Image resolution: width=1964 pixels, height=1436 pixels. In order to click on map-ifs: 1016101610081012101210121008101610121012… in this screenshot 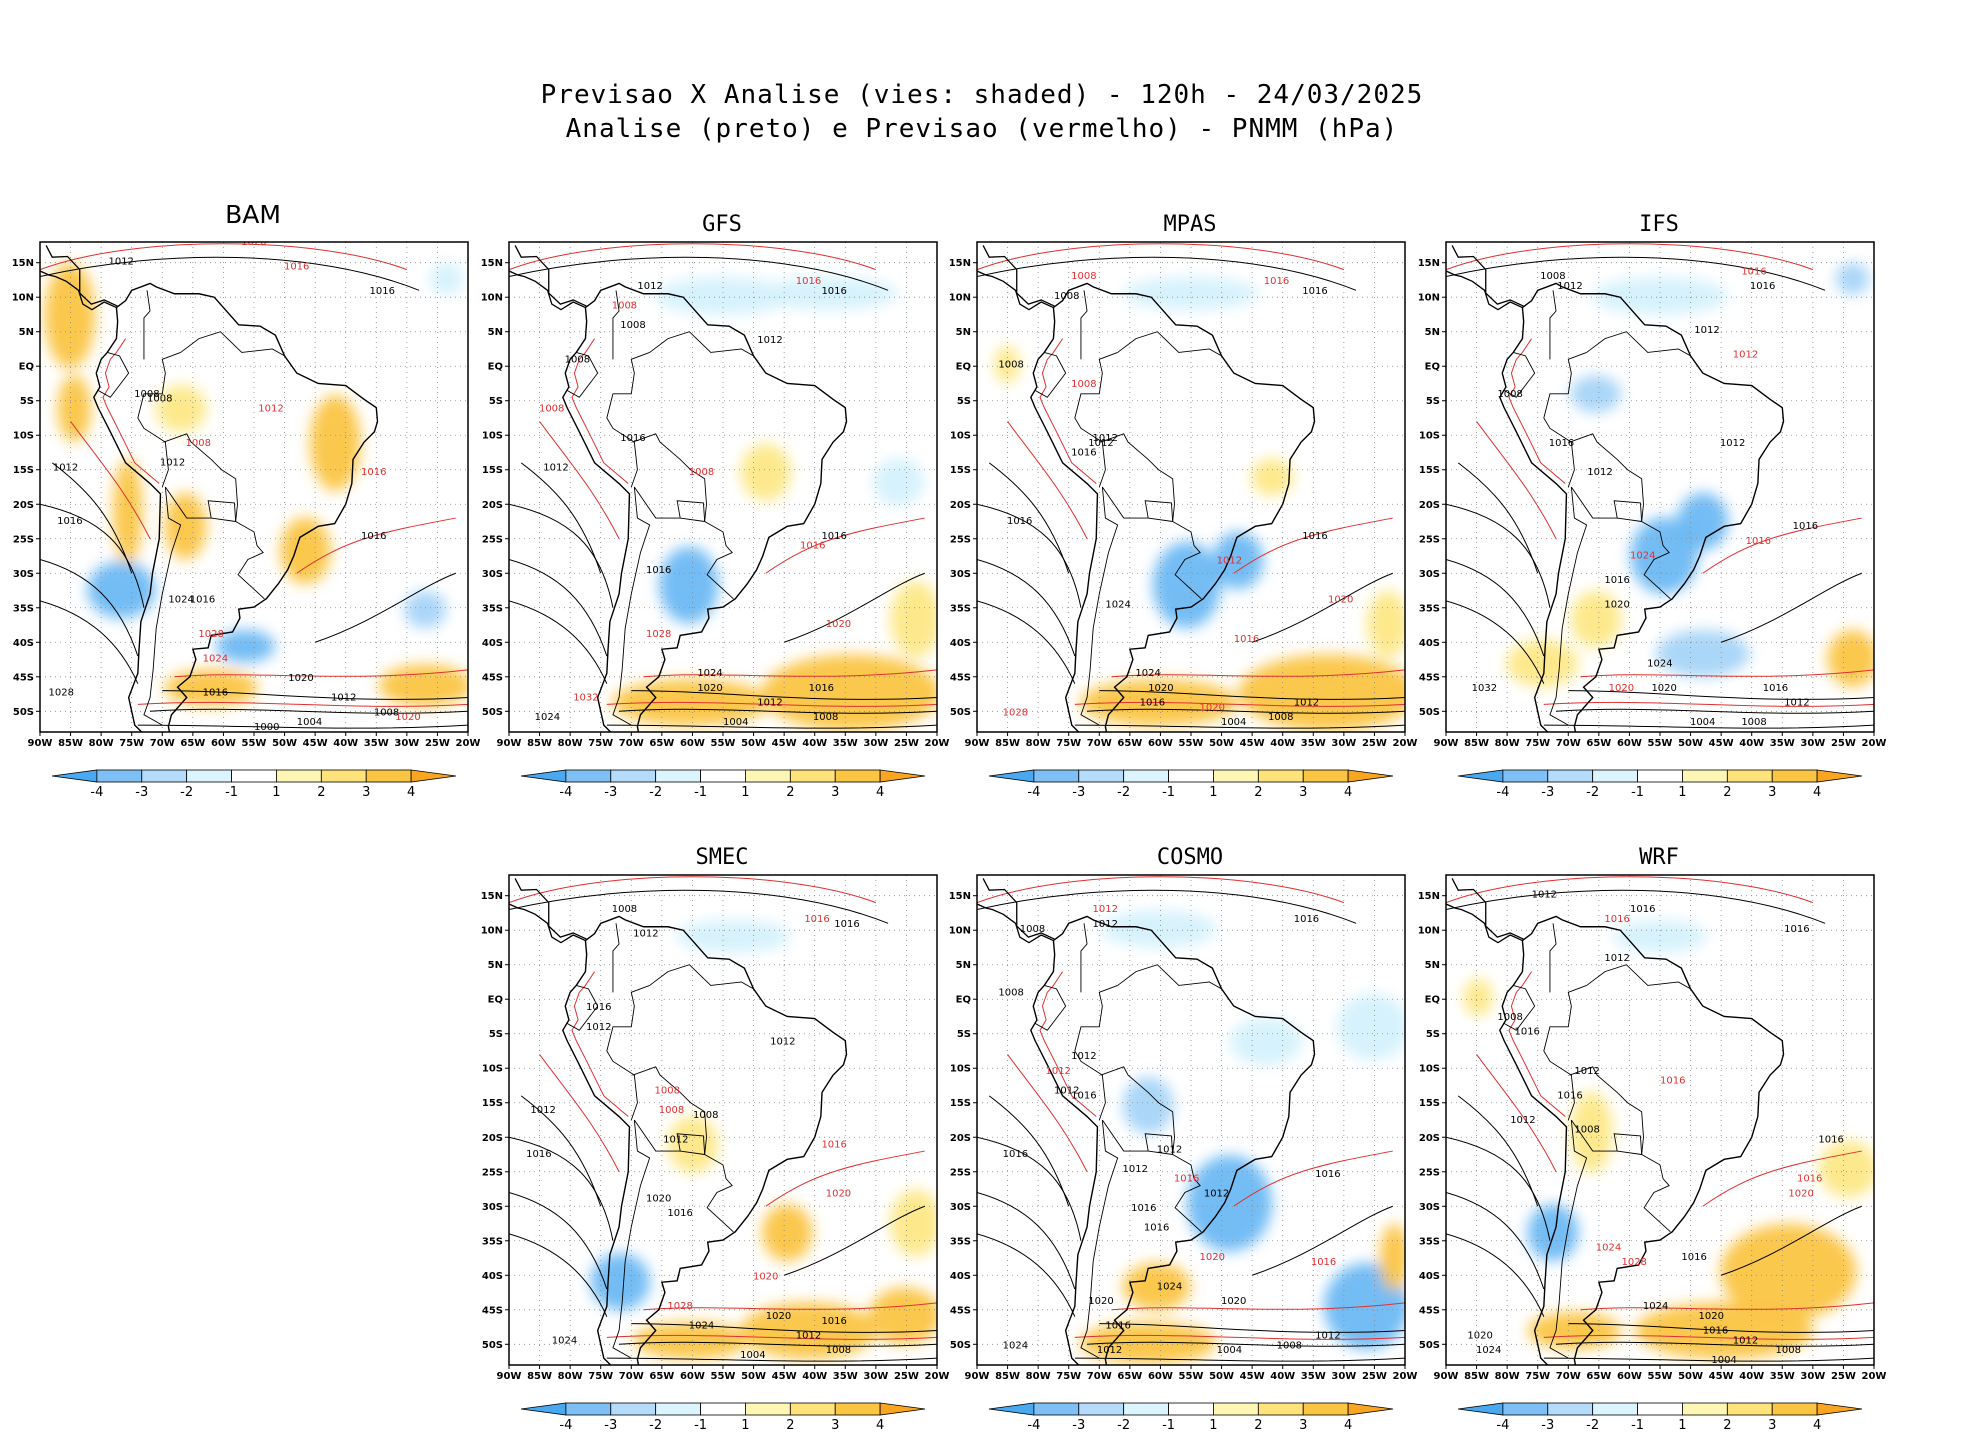, I will do `click(1652, 520)`.